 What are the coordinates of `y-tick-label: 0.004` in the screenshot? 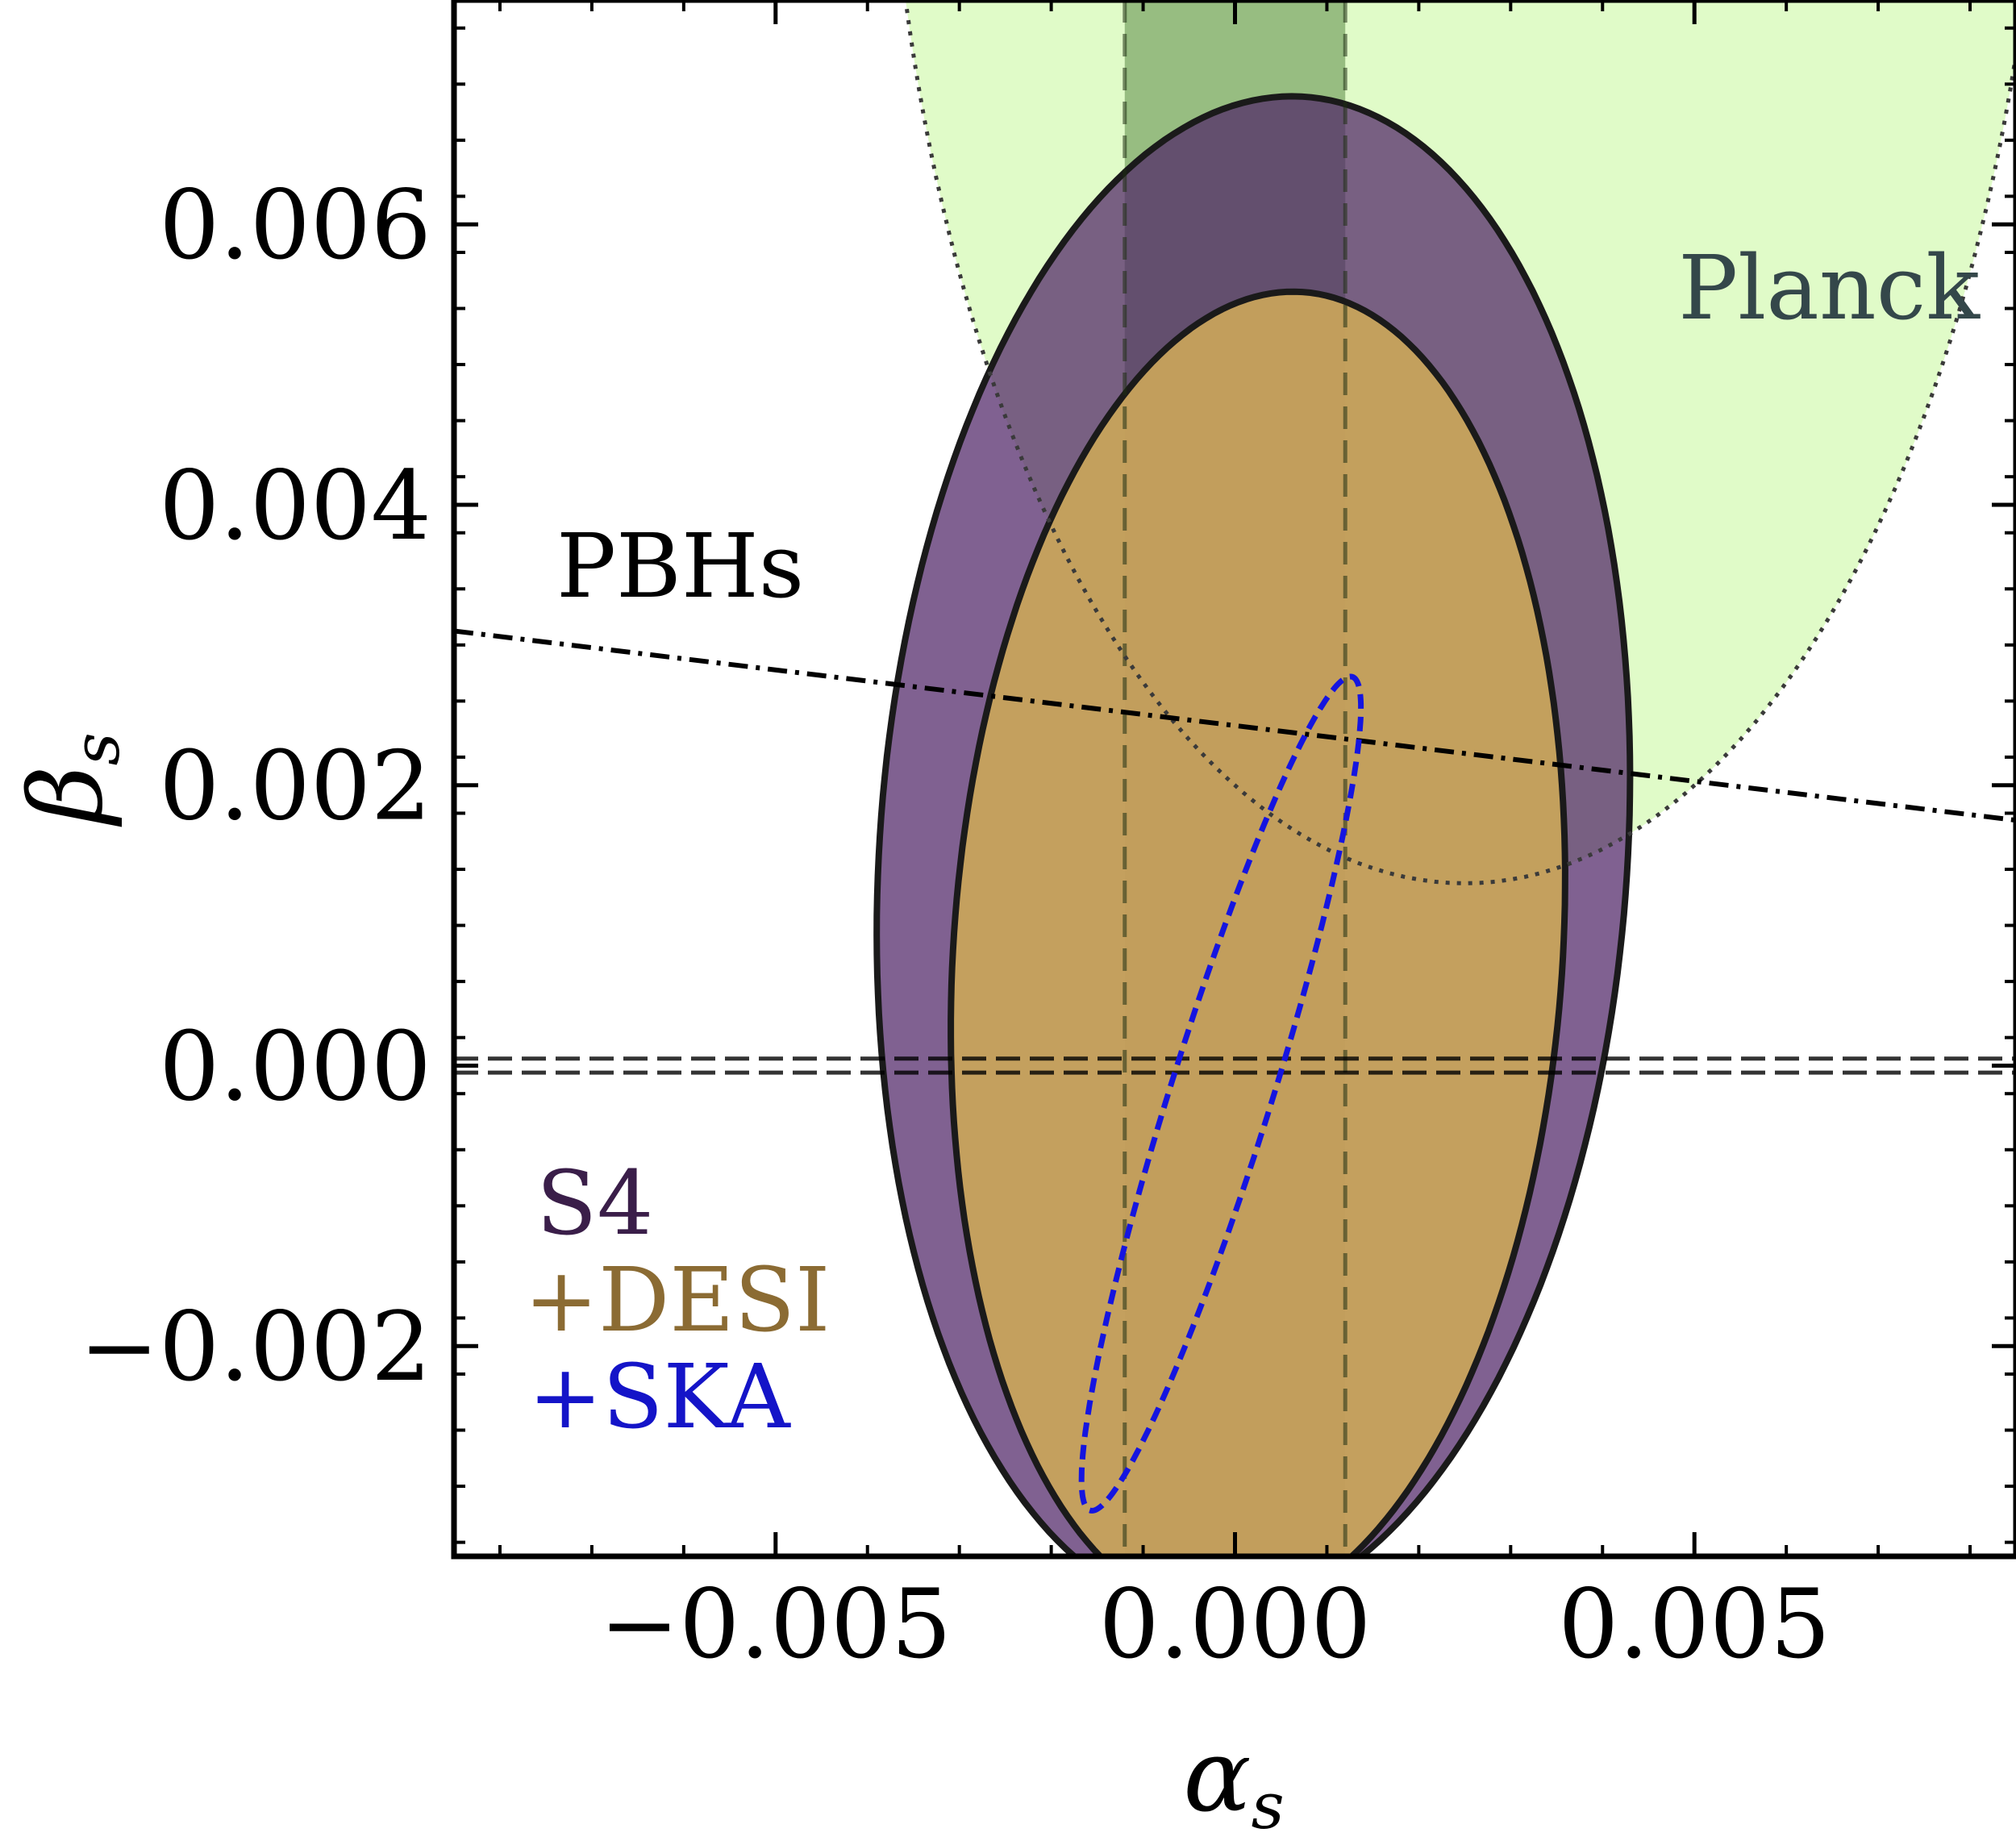 It's located at (295, 505).